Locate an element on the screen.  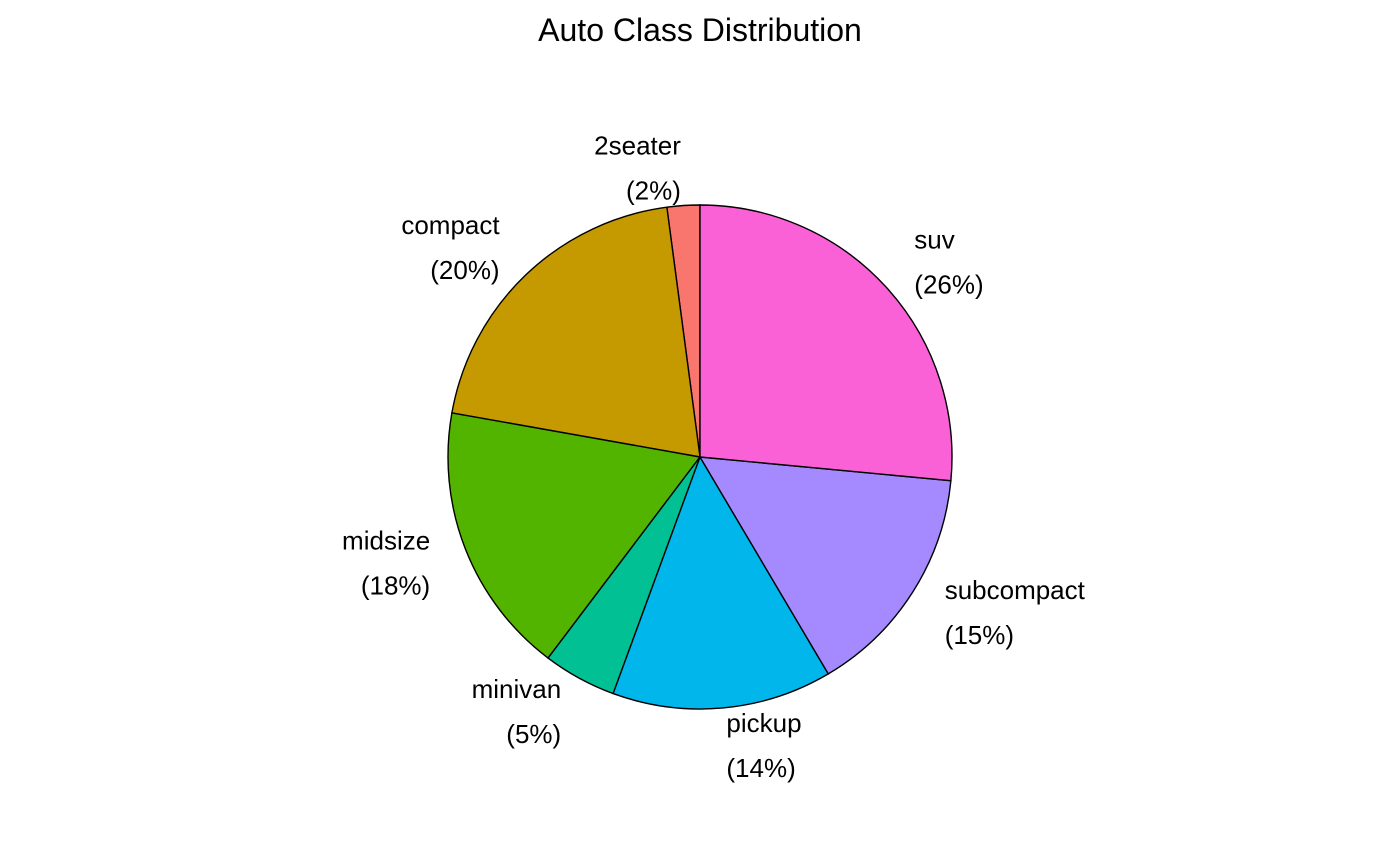
pie-slice-suv is located at coordinates (826, 343).